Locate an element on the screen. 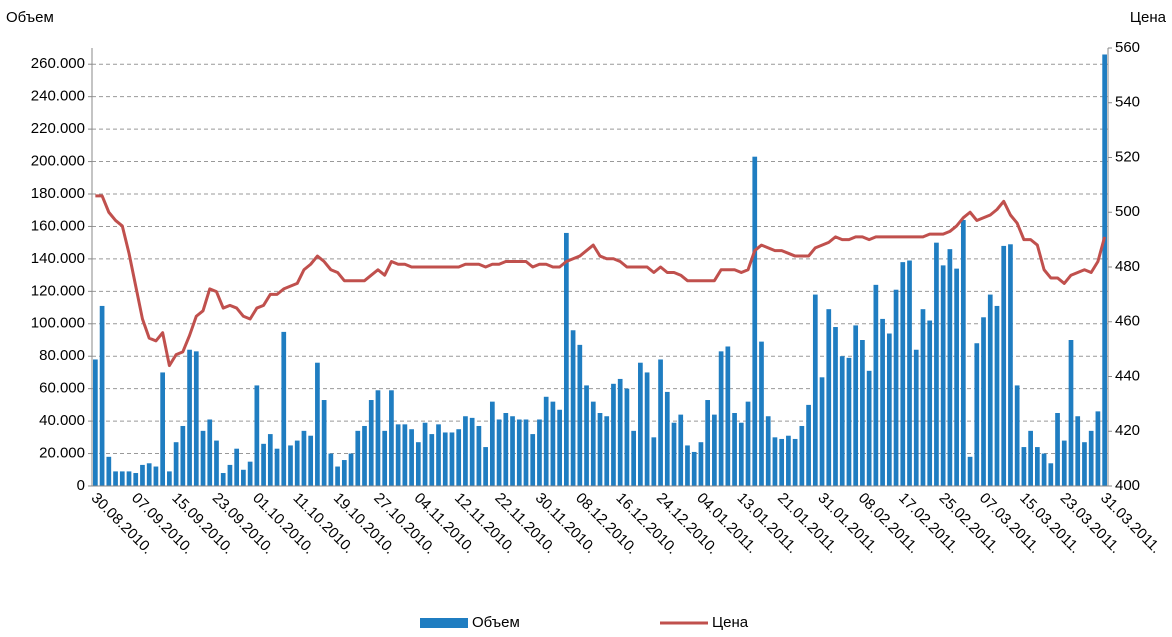 Image resolution: width=1172 pixels, height=637 pixels. y-tick-label: 120.000 is located at coordinates (58, 290).